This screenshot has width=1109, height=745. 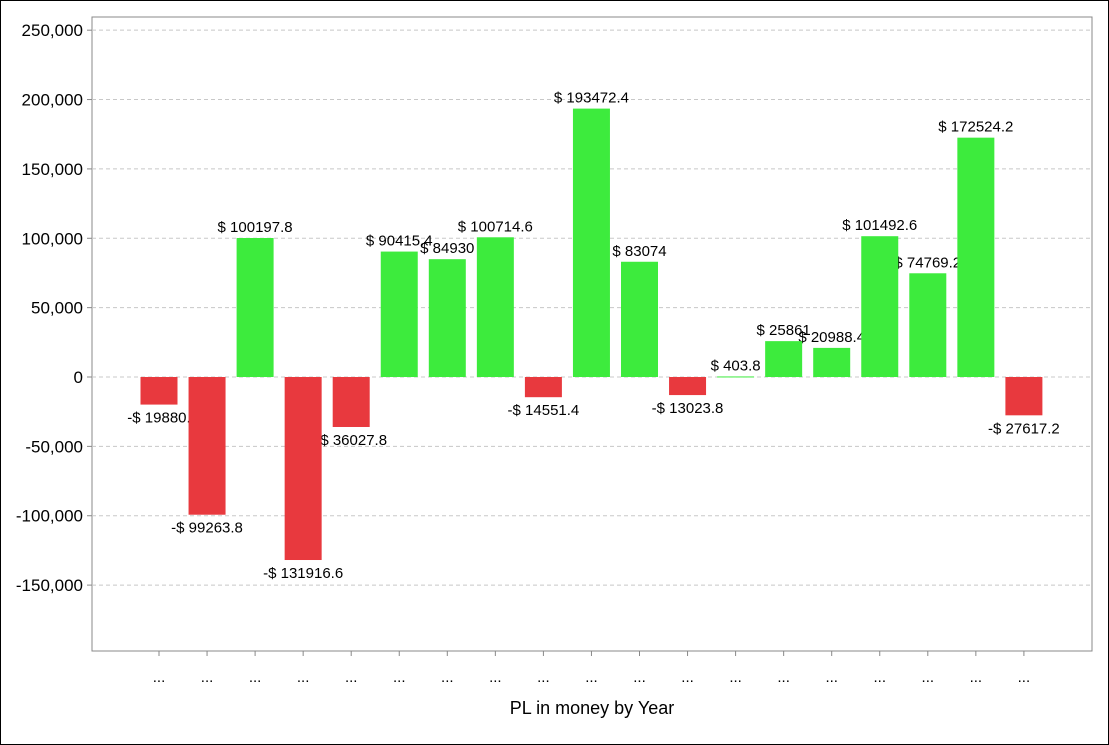 What do you see at coordinates (52, 100) in the screenshot?
I see `y-tick-label: 200,000` at bounding box center [52, 100].